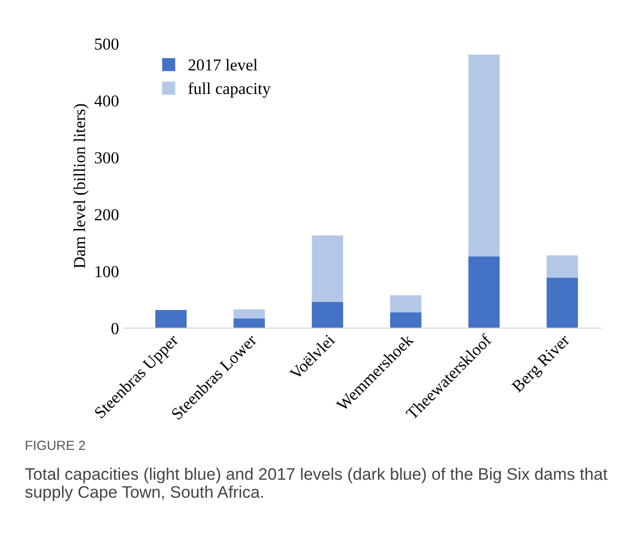 This screenshot has width=620, height=547. What do you see at coordinates (106, 158) in the screenshot?
I see `y-tick-label: 300` at bounding box center [106, 158].